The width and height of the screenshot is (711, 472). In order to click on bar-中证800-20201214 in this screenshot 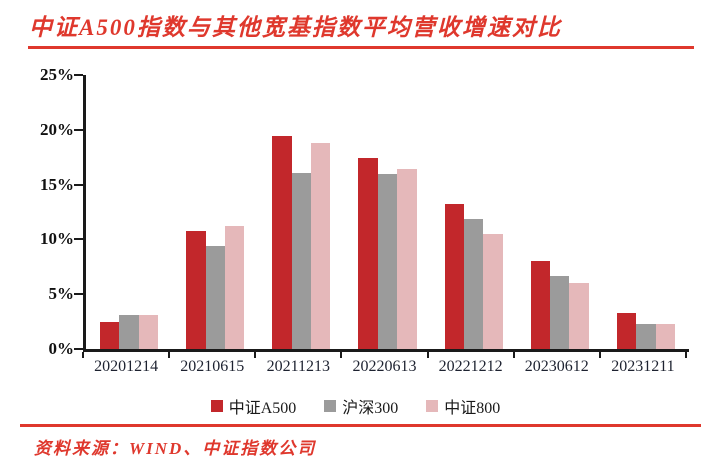, I will do `click(148, 332)`.